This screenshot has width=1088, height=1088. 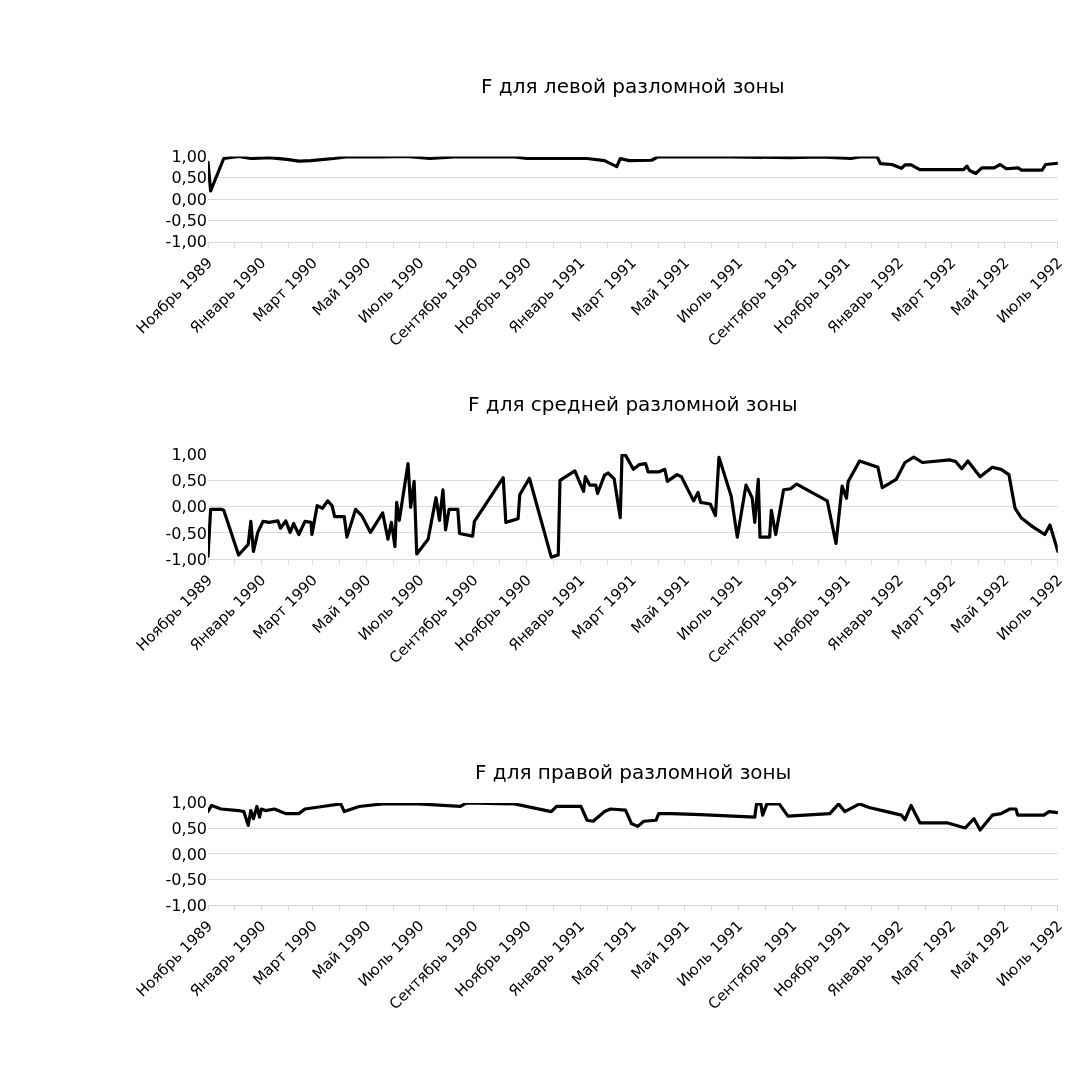 I want to click on chart-title: F для правой разломной зоны, so click(x=633, y=772).